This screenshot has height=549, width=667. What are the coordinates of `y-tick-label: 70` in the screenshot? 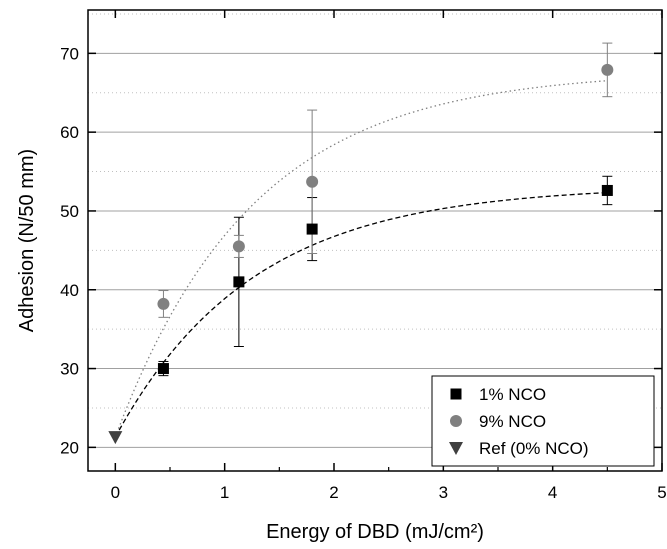 It's located at (69, 53).